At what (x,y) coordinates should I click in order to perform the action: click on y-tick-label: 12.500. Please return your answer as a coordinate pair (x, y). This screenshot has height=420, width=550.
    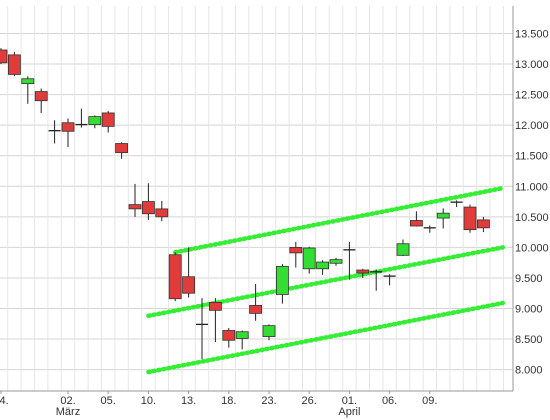
    Looking at the image, I should click on (532, 96).